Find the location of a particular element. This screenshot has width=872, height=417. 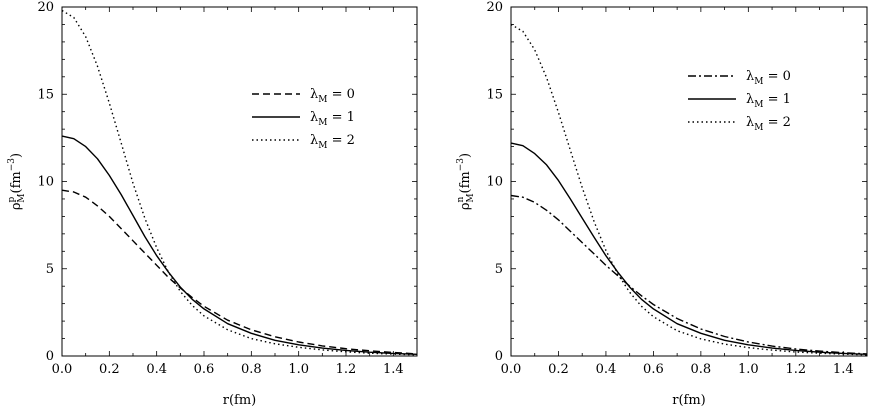

y-axis-sup: n is located at coordinates (461, 199).